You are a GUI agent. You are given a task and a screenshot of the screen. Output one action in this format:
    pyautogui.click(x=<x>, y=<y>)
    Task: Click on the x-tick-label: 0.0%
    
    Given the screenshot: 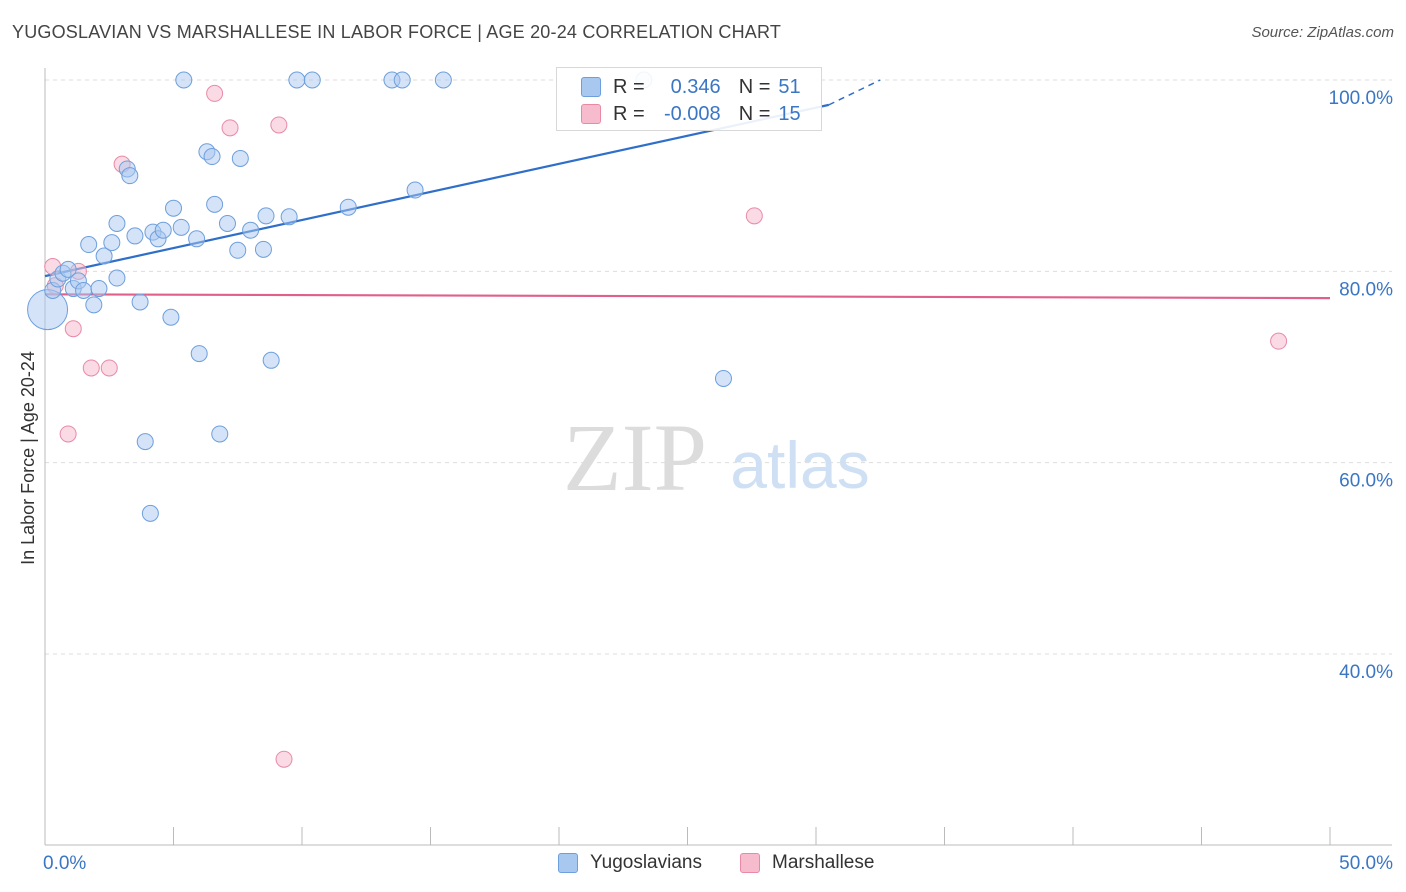 What is the action you would take?
    pyautogui.click(x=64, y=863)
    